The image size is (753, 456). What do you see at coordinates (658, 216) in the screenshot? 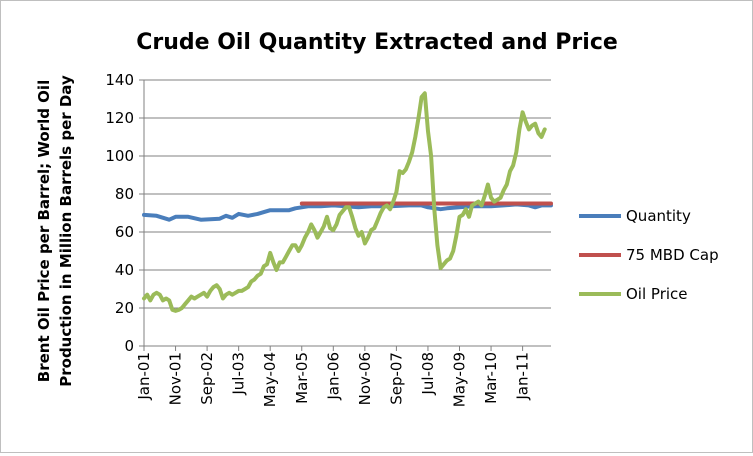
I see `legend-label-quantity: Quantity` at bounding box center [658, 216].